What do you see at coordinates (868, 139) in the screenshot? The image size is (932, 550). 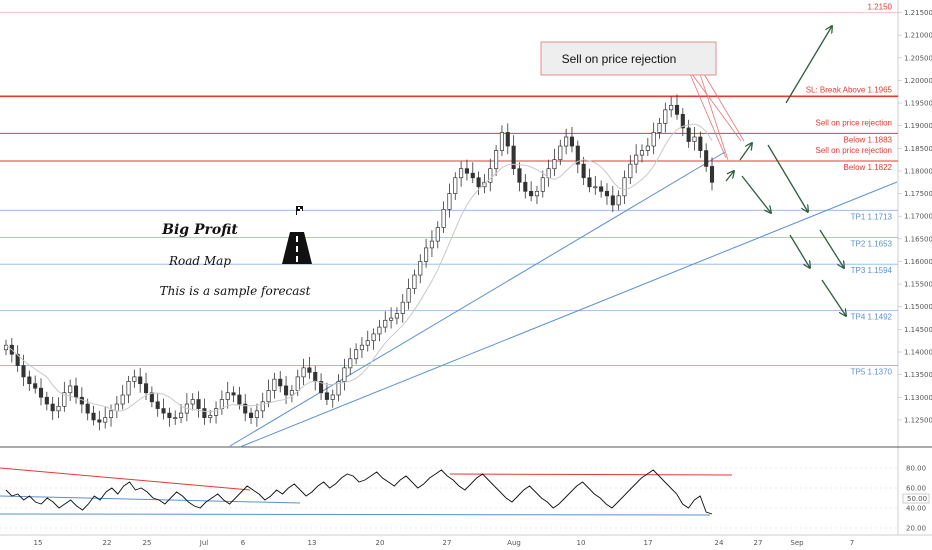 I see `level-label-below1883: Below 1.1883` at bounding box center [868, 139].